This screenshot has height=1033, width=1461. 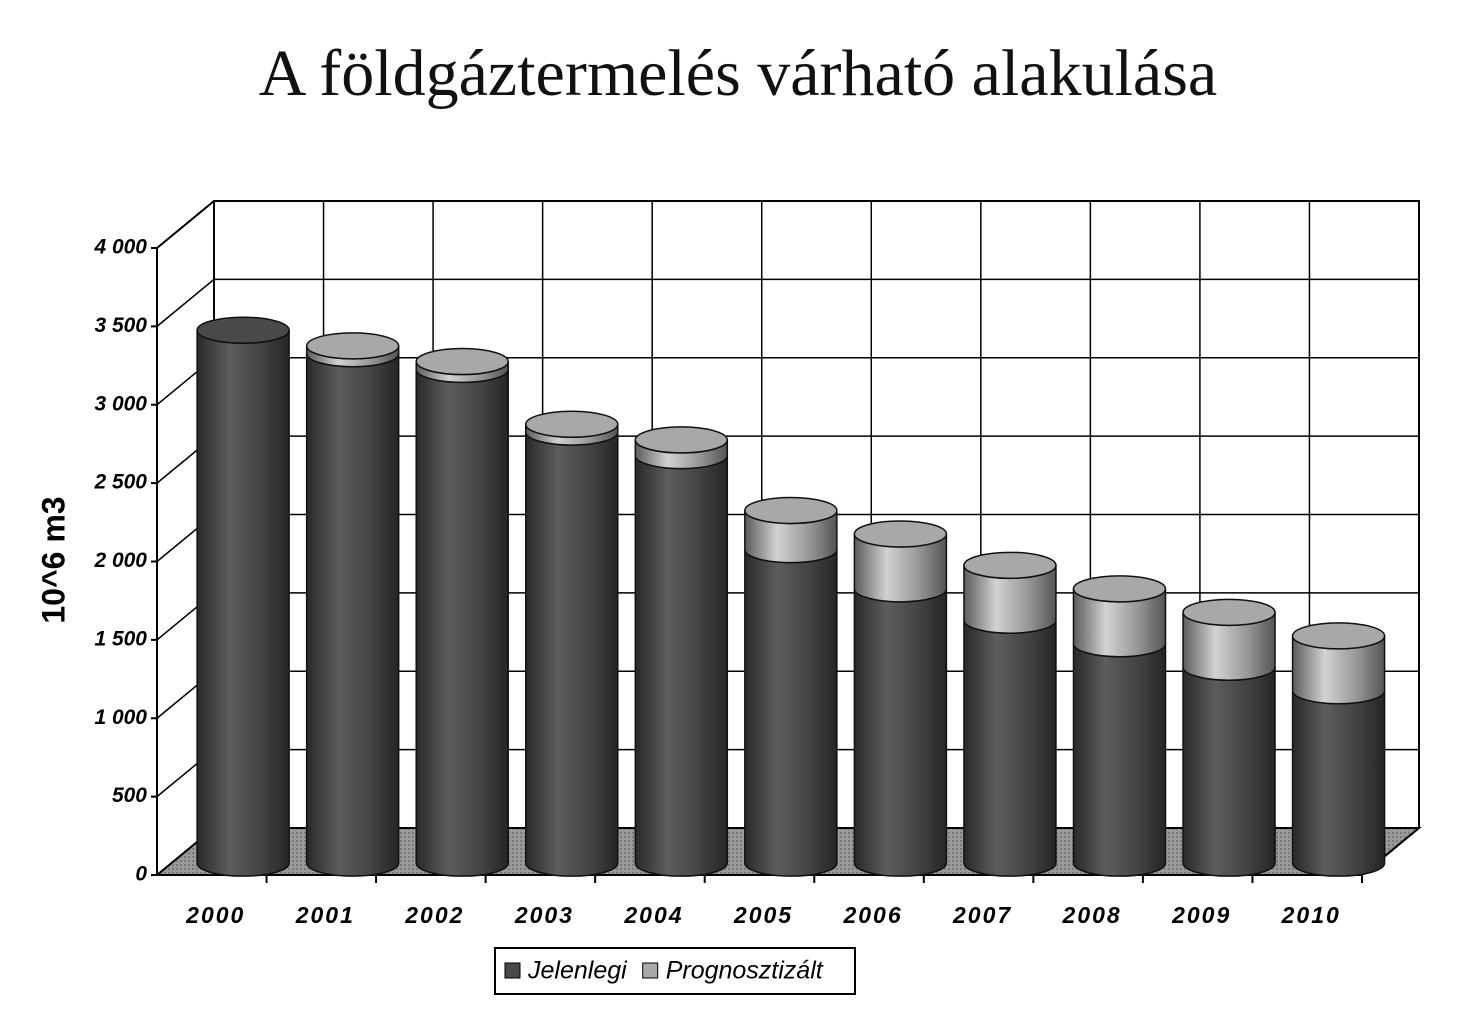 I want to click on y-tick-label: 3 000, so click(x=120, y=403).